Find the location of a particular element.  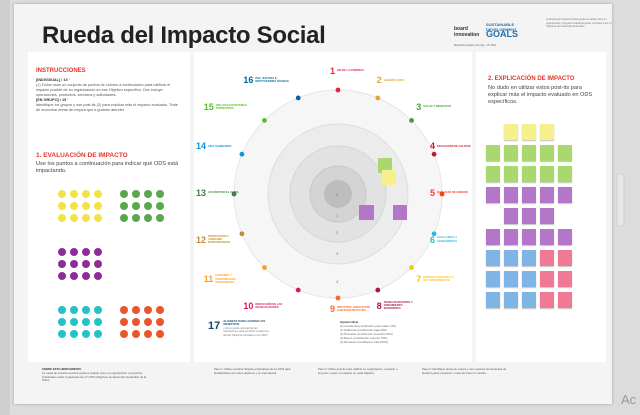

wheel-sticky-purple is located at coordinates (366, 212).